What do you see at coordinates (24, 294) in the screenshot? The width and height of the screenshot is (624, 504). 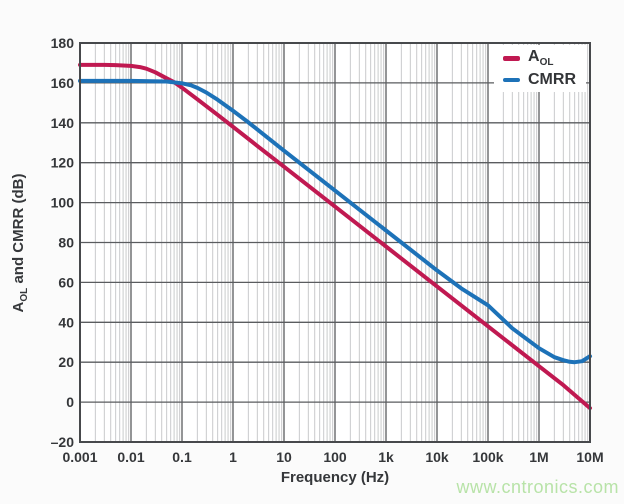 I see `y-axis-title-sub: OL` at bounding box center [24, 294].